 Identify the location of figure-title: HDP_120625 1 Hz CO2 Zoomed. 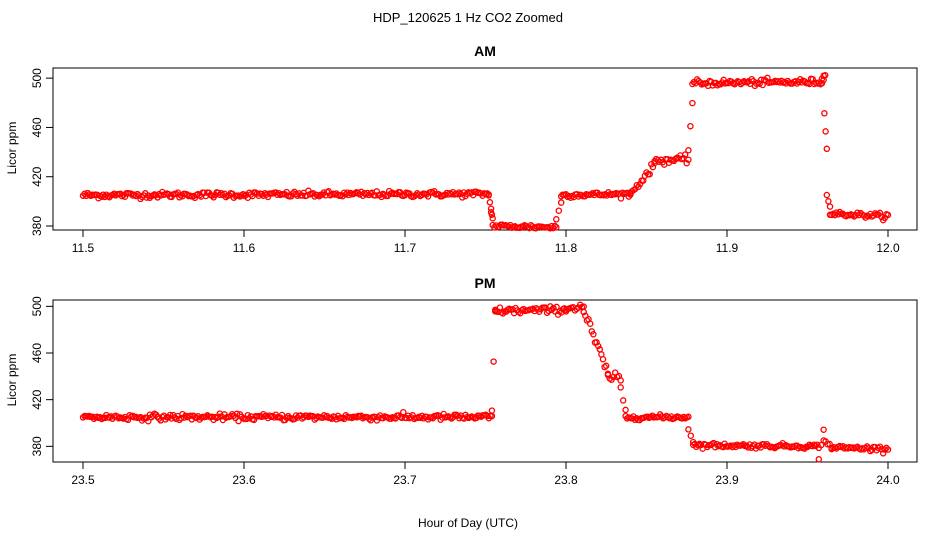
(468, 17).